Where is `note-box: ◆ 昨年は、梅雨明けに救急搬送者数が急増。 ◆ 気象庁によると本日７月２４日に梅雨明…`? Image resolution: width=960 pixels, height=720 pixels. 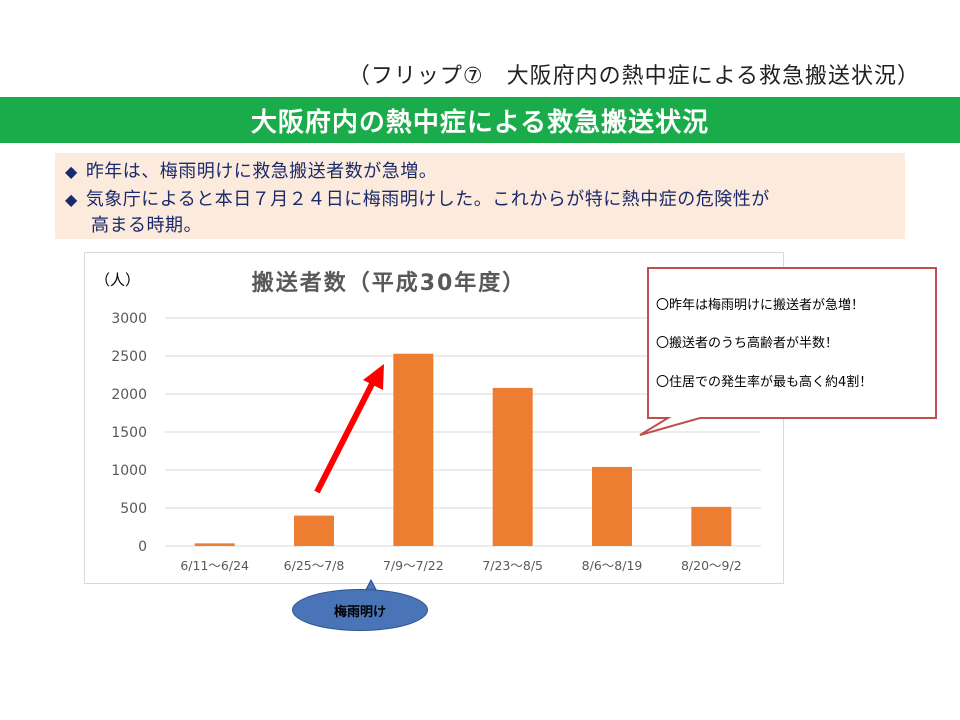
note-box: ◆ 昨年は、梅雨明けに救急搬送者数が急増。 ◆ 気象庁によると本日７月２４日に梅雨明… is located at coordinates (480, 196).